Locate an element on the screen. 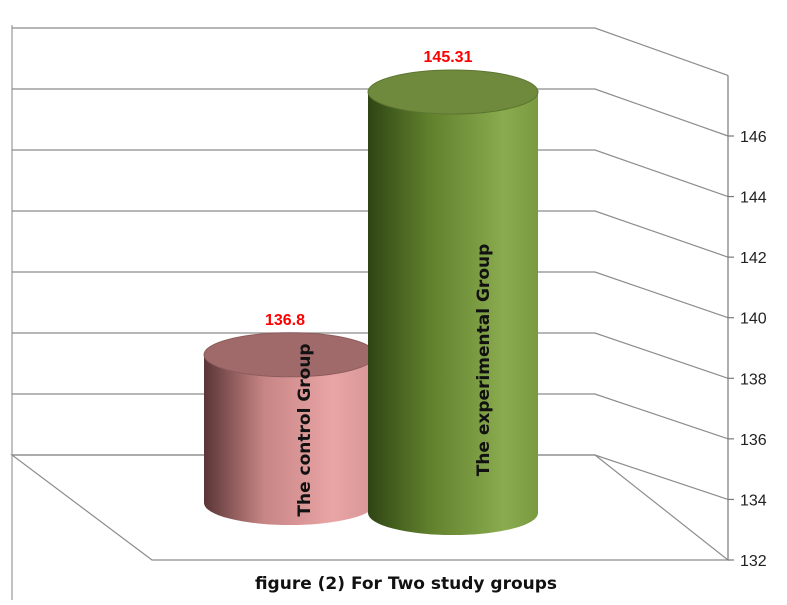 This screenshot has height=605, width=787. y-axis: 132 134 136 138 140 142 144 146 is located at coordinates (747, 322).